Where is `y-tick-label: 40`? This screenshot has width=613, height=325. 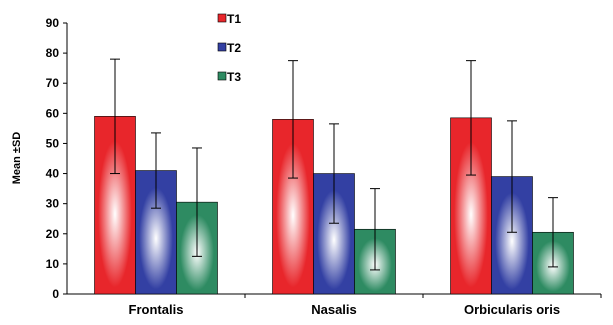
y-tick-label: 40 is located at coordinates (53, 174).